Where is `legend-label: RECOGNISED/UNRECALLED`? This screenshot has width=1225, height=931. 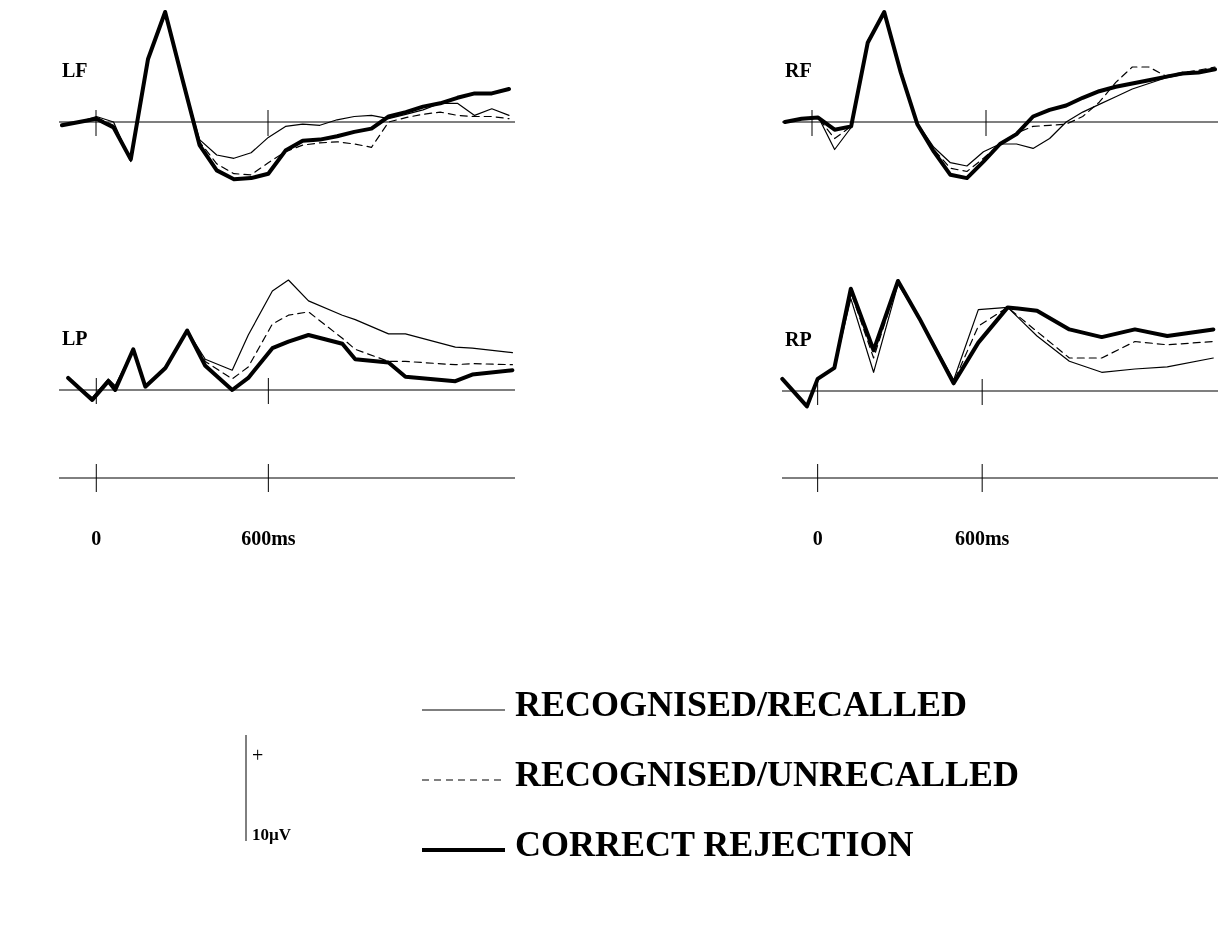 legend-label: RECOGNISED/UNRECALLED is located at coordinates (767, 774).